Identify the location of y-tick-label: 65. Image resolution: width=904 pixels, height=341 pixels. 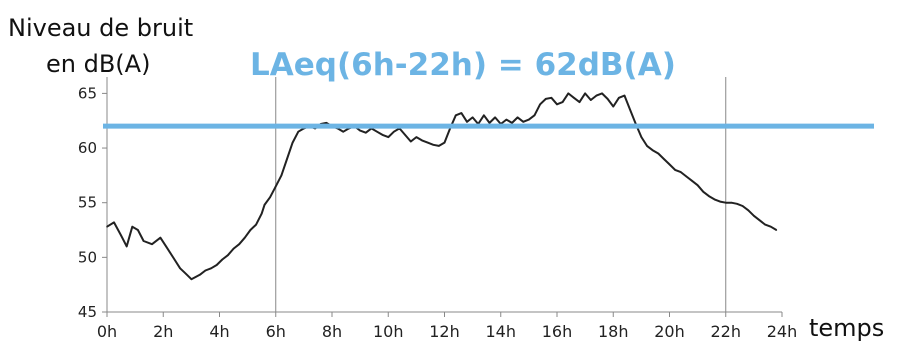
(87, 93).